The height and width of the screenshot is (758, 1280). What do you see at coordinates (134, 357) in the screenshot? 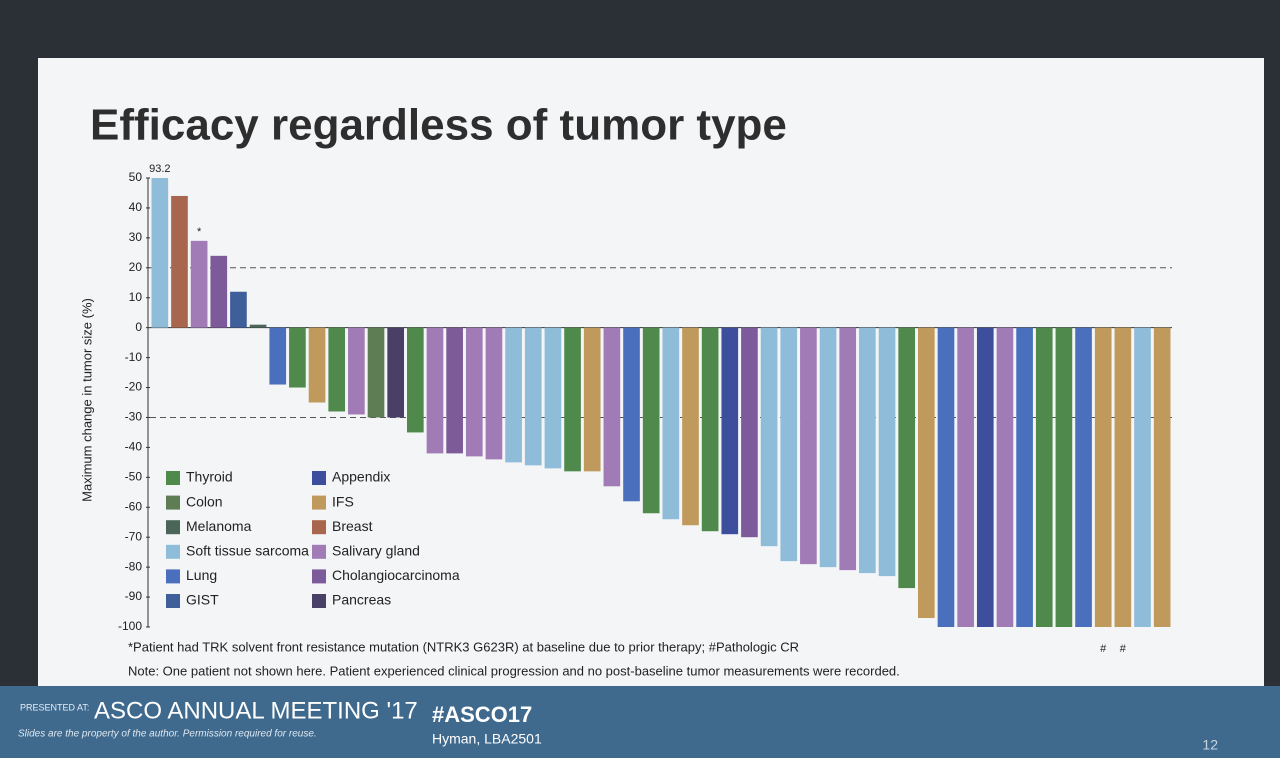
I see `y-tick-label: -10` at bounding box center [134, 357].